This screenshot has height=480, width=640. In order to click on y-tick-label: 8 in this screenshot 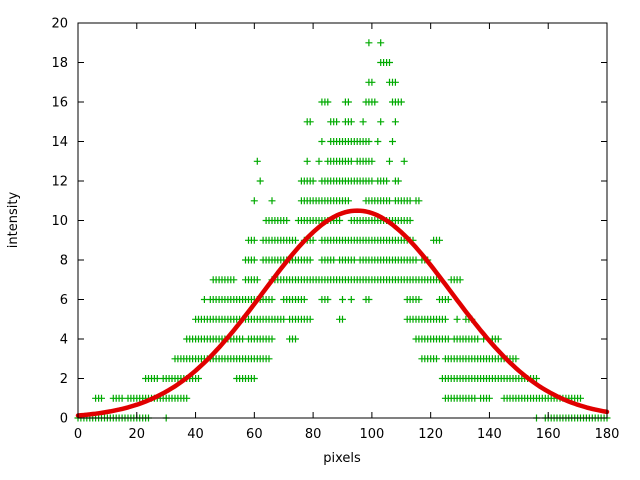, I will do `click(64, 261)`.